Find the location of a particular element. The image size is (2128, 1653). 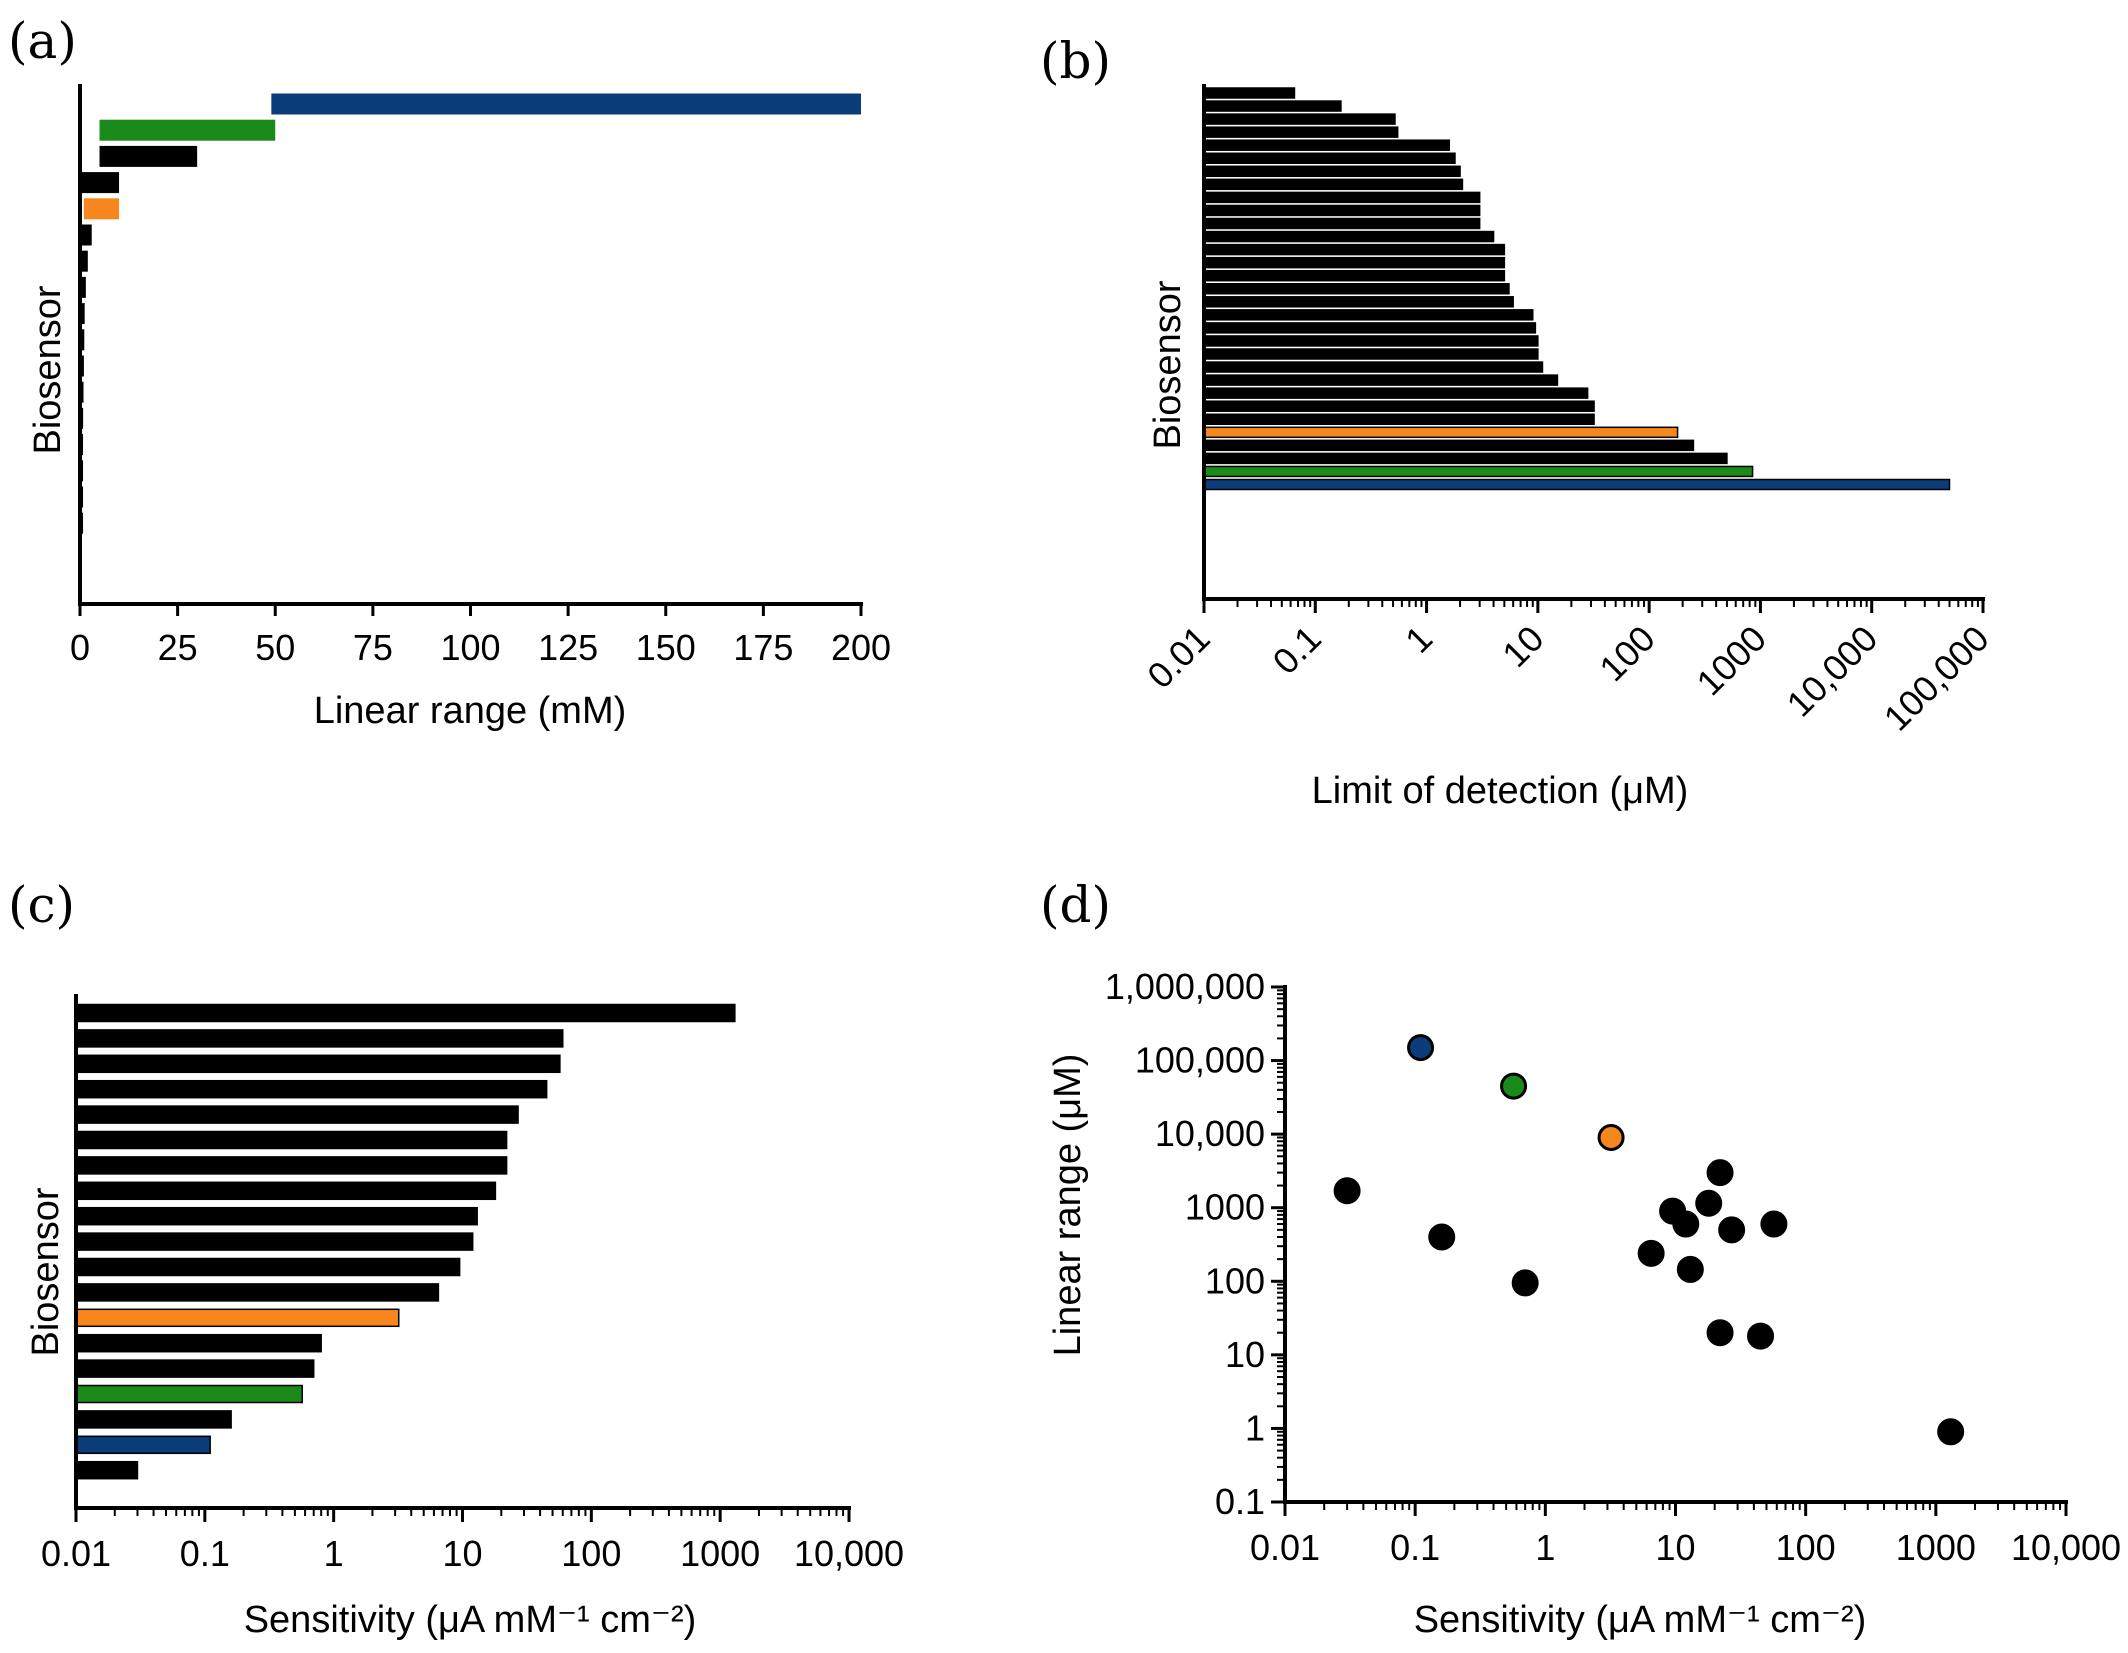

panel-b-x-tick-label: 10 is located at coordinates (1522, 646).